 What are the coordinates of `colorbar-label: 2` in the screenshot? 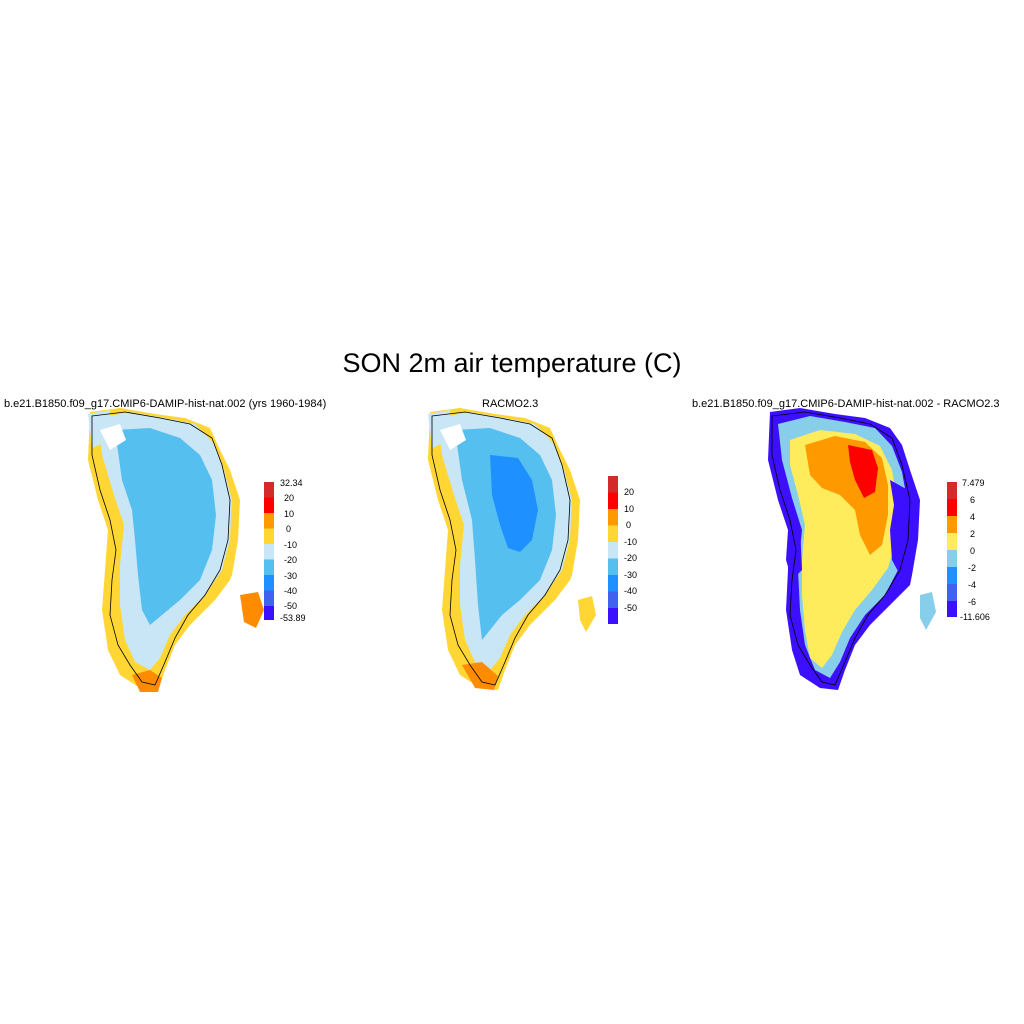 It's located at (973, 534).